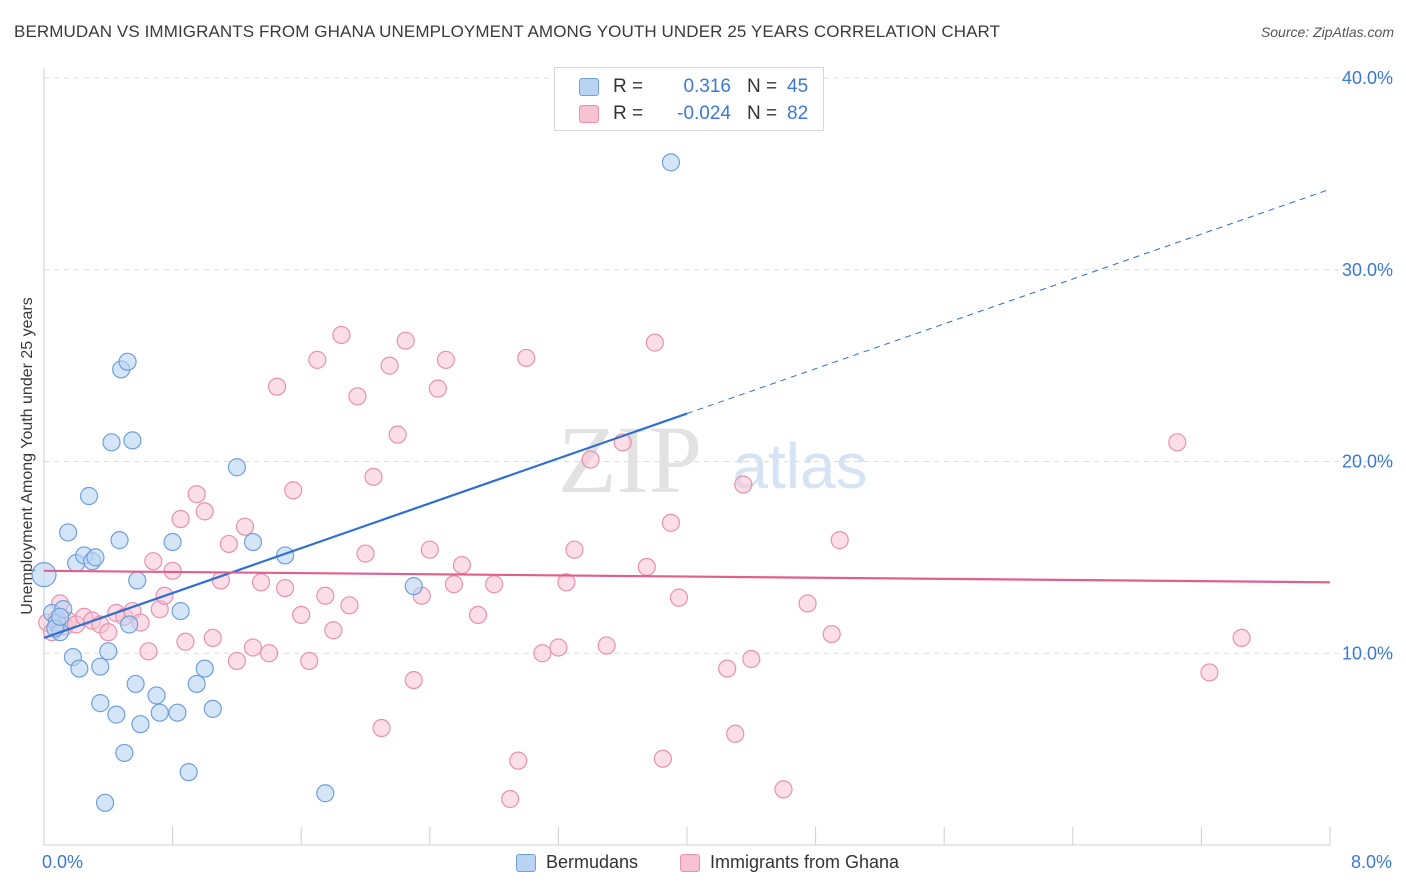 Image resolution: width=1406 pixels, height=892 pixels. Describe the element at coordinates (1008, 301) in the screenshot. I see `bermudans-trend-extension` at that location.